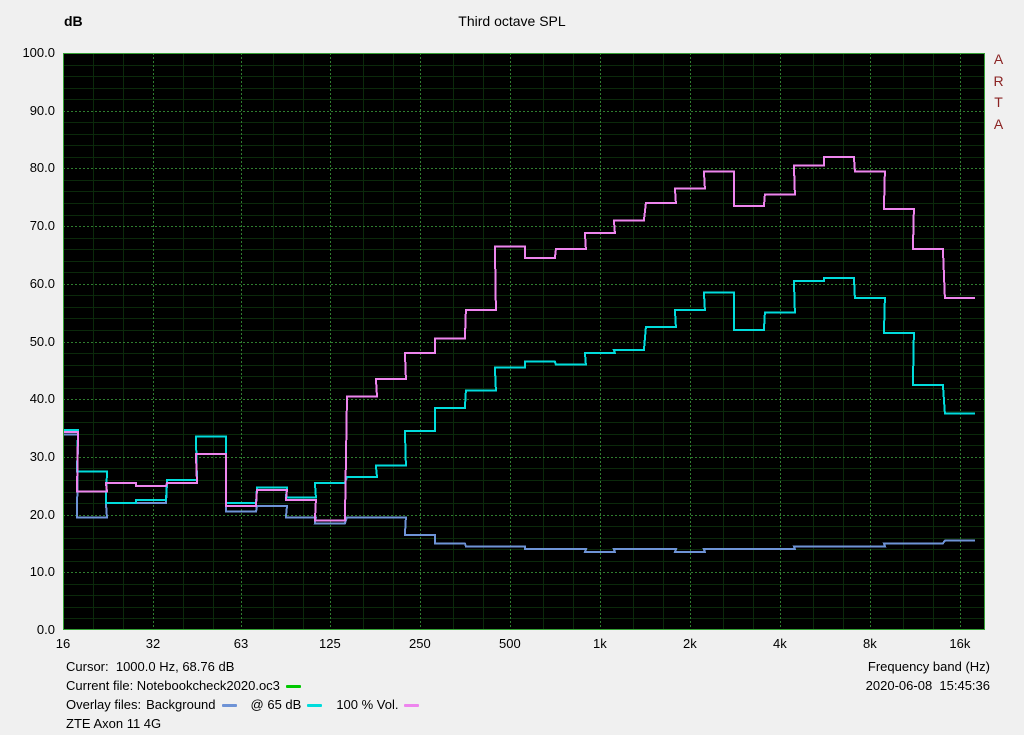 The height and width of the screenshot is (735, 1024). What do you see at coordinates (276, 704) in the screenshot?
I see `overlay-65db-label: @ 65 dB` at bounding box center [276, 704].